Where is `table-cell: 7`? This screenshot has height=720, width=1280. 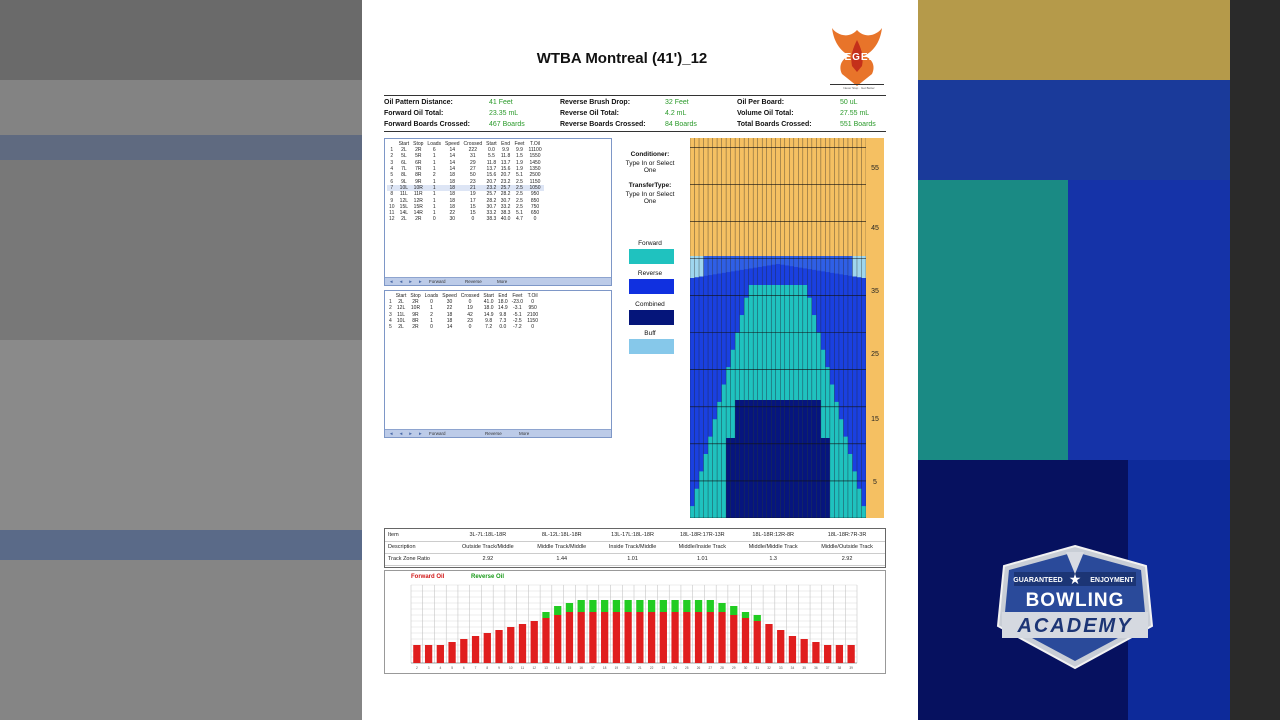
table-cell: 7 is located at coordinates (392, 188).